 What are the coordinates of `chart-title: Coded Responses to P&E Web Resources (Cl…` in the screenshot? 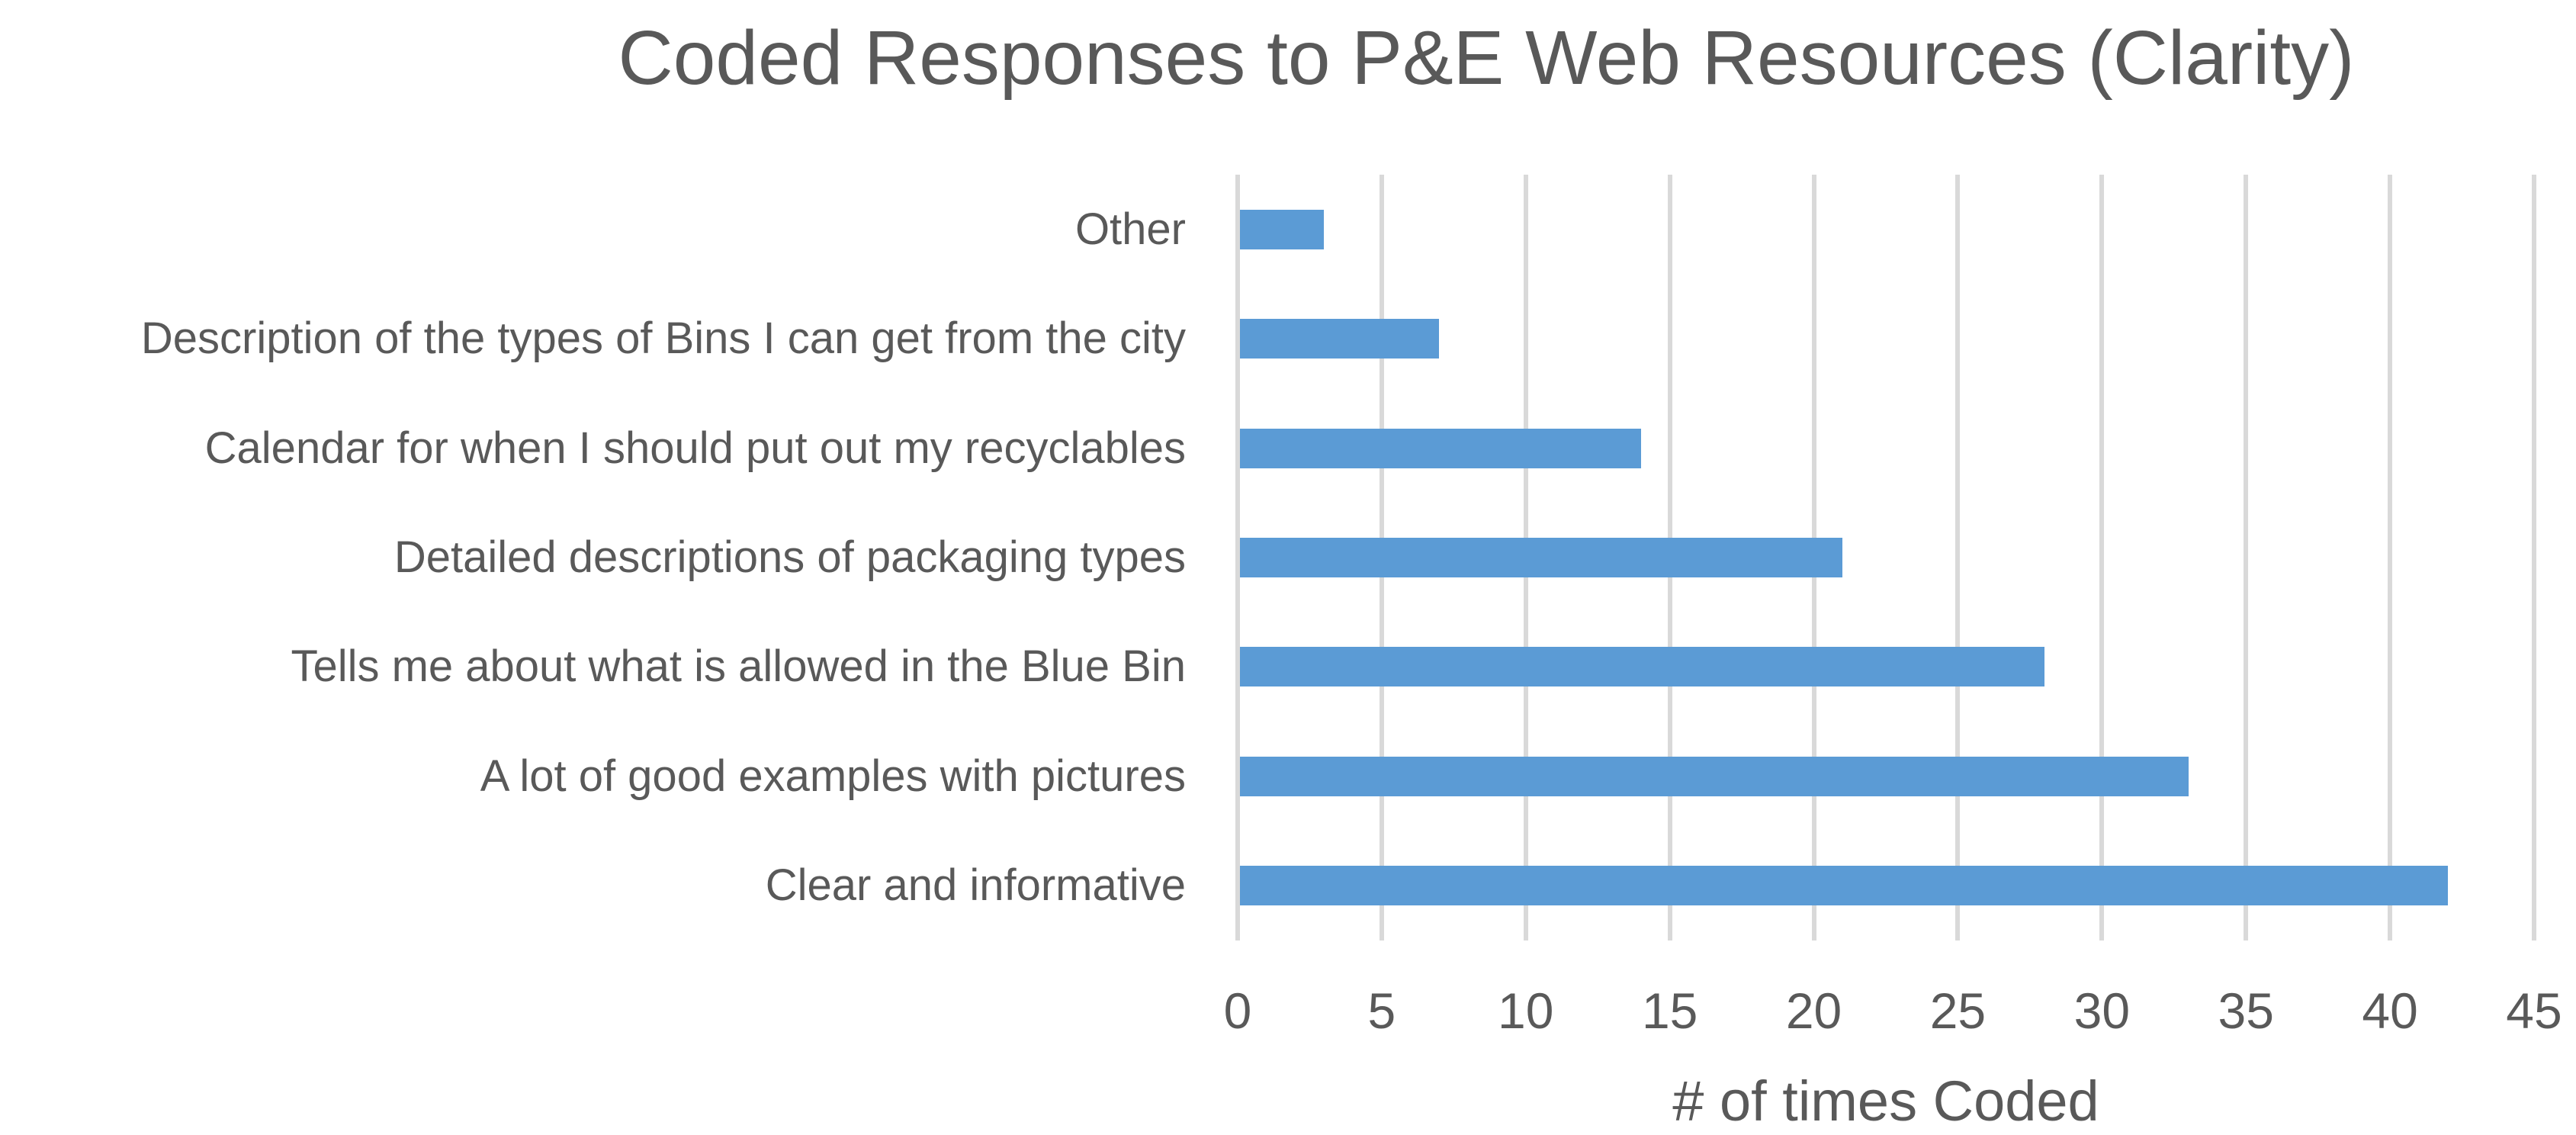 It's located at (1486, 58).